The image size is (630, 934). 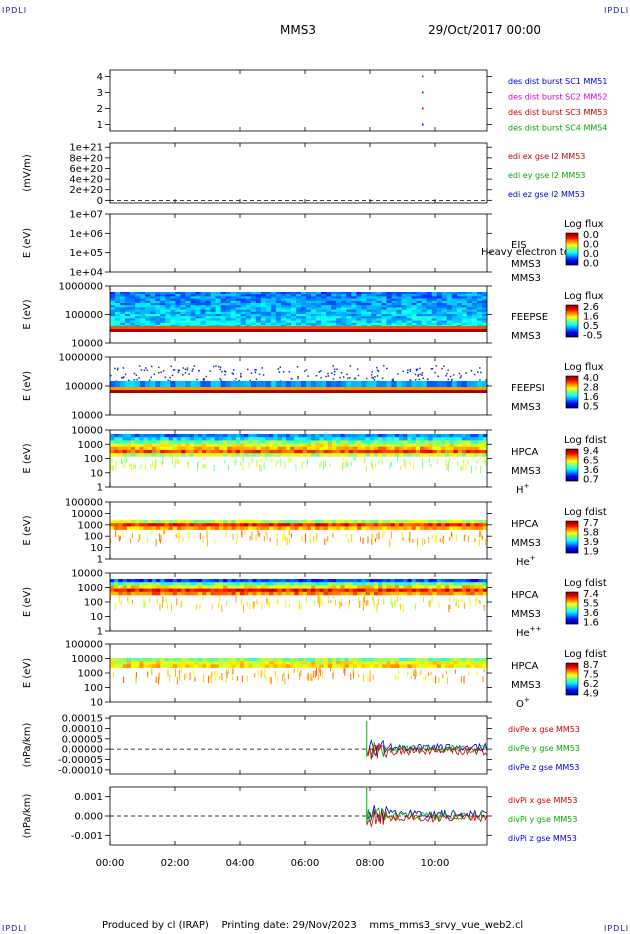 I want to click on colorbar-tick-label: 4.0, so click(x=591, y=378).